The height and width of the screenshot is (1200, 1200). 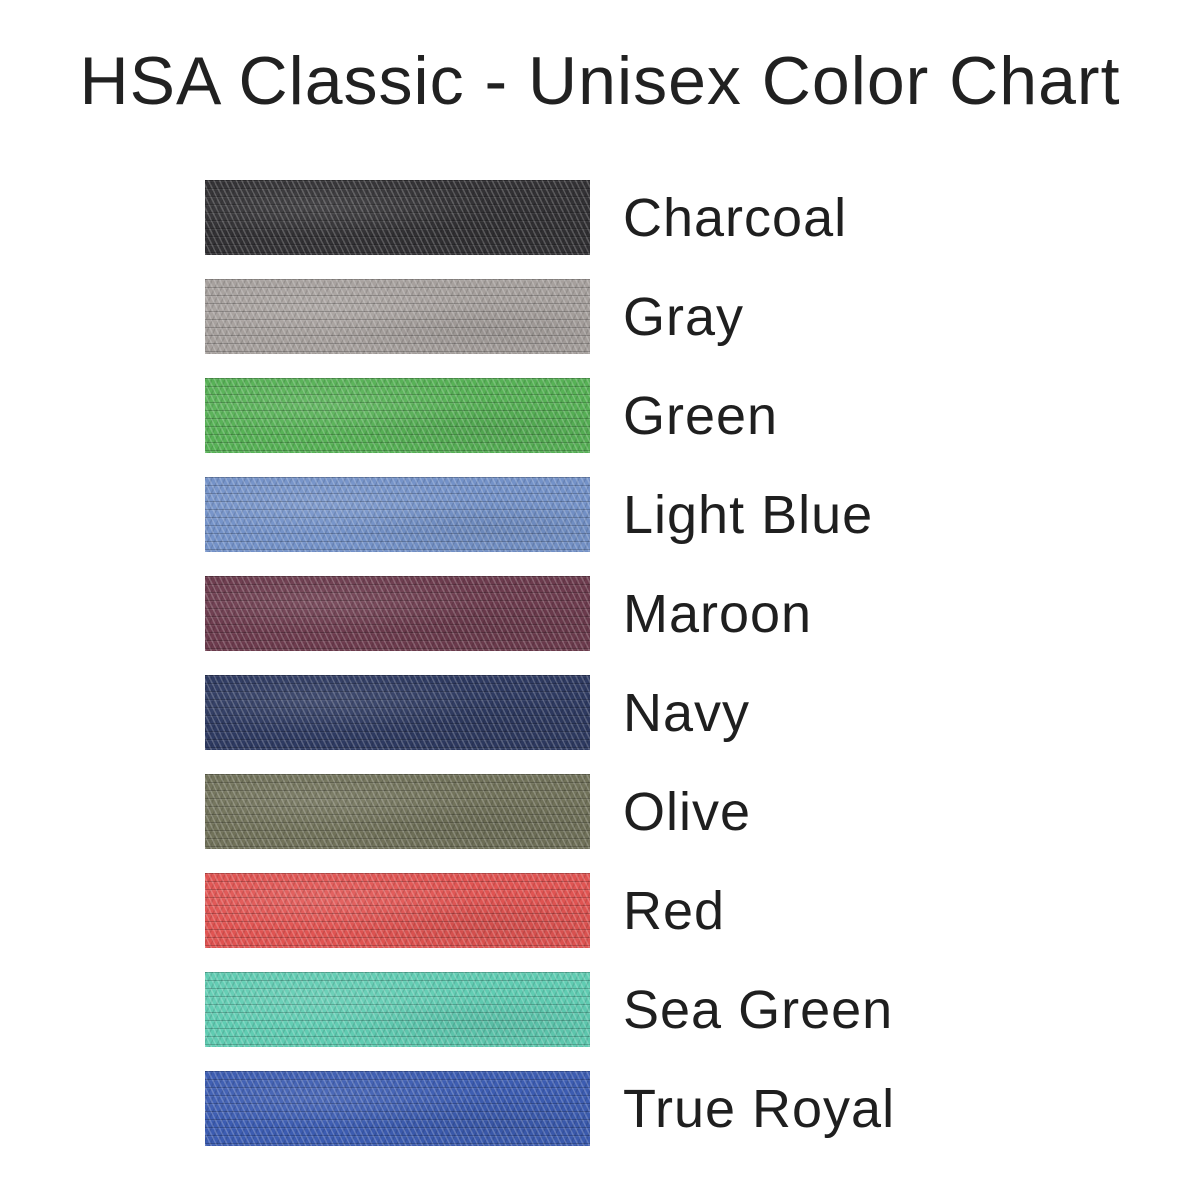 I want to click on color-row-sea-green: Sea Green, so click(x=550, y=1009).